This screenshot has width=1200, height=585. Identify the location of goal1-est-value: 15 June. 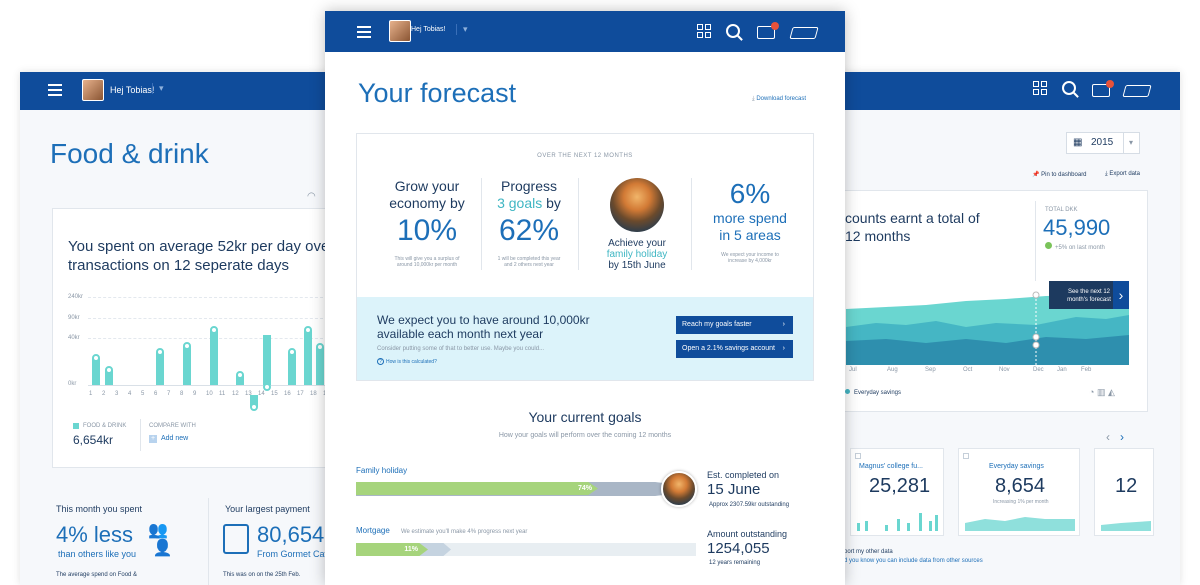
(734, 489).